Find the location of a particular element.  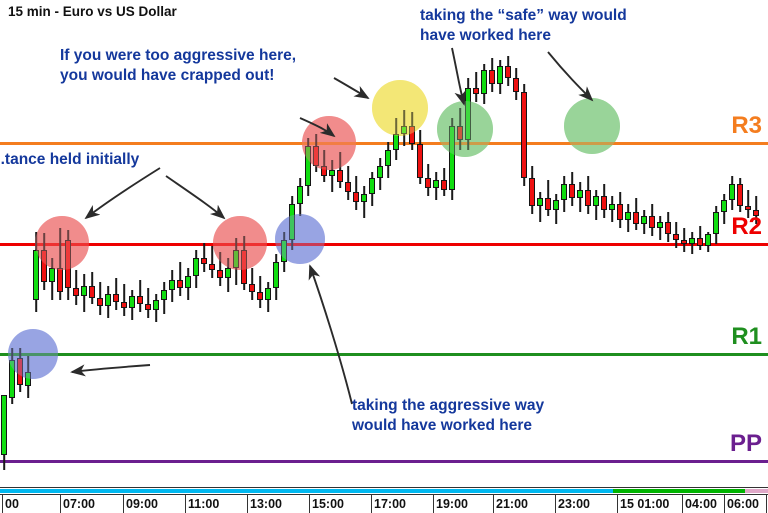

pivot-label-r1: R1 is located at coordinates (746, 336).